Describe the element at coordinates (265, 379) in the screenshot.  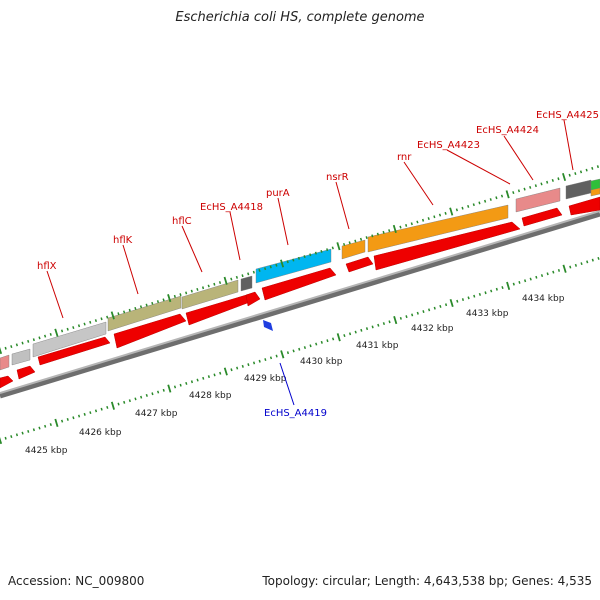
I see `kbp-label: 4429 kbp` at that location.